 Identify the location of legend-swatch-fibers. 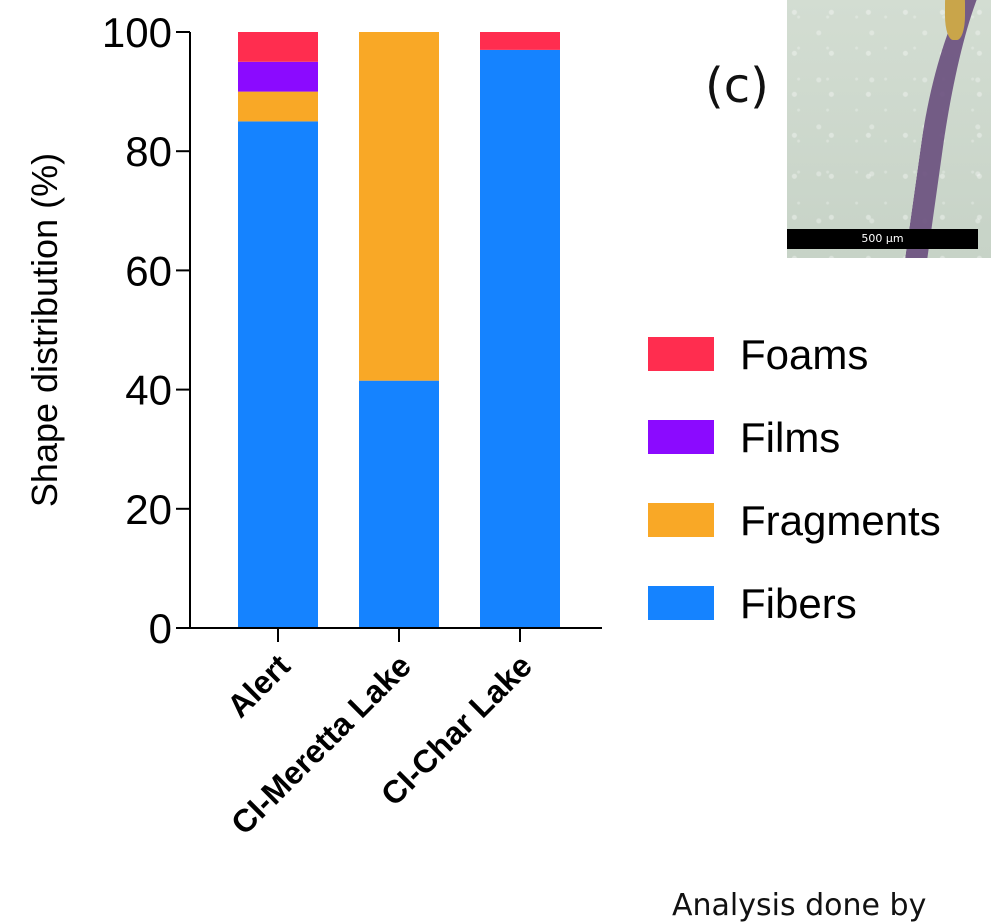
(681, 603).